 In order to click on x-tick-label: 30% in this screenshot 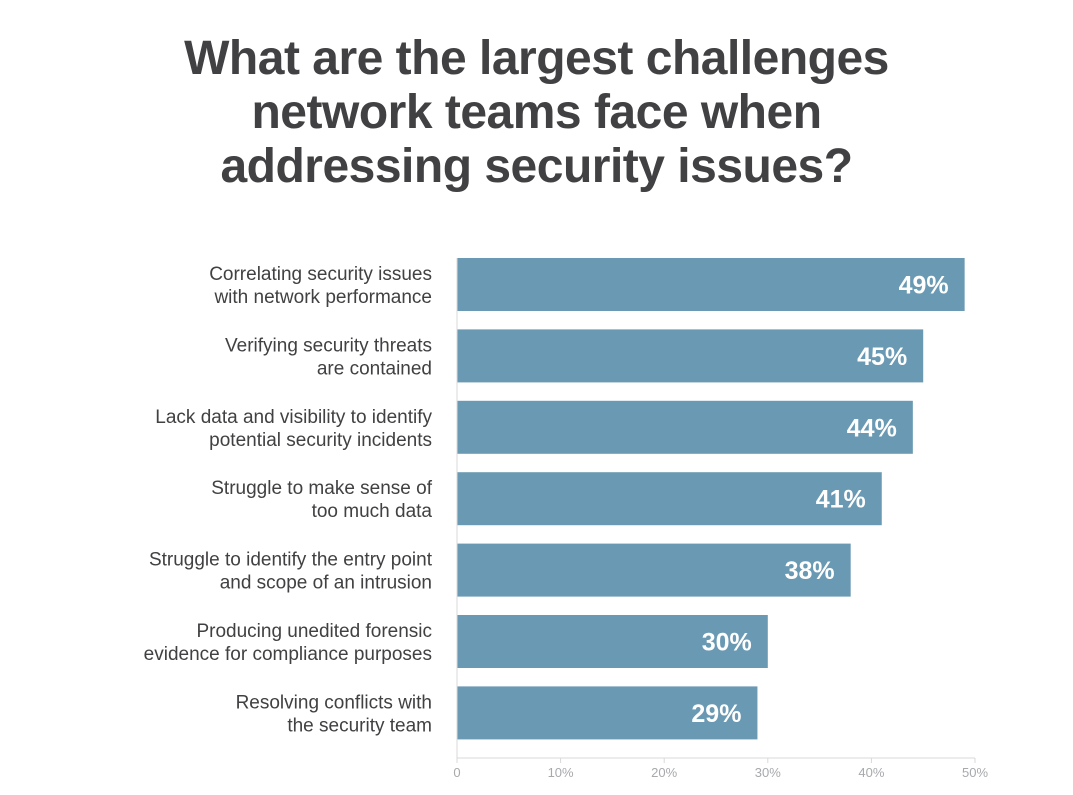, I will do `click(768, 772)`.